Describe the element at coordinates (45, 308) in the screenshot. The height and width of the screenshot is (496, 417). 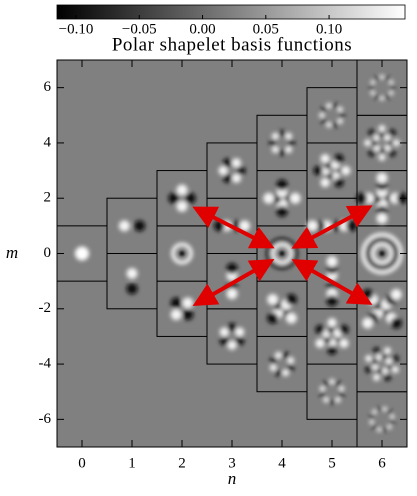
I see `y-tick-label: -2` at that location.